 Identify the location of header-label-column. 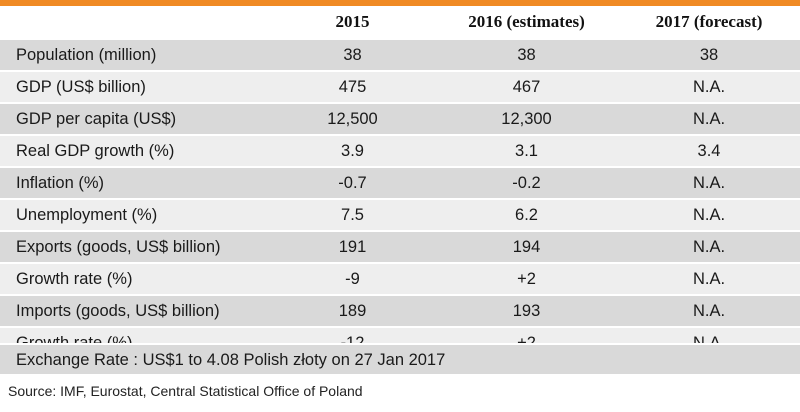
(135, 22).